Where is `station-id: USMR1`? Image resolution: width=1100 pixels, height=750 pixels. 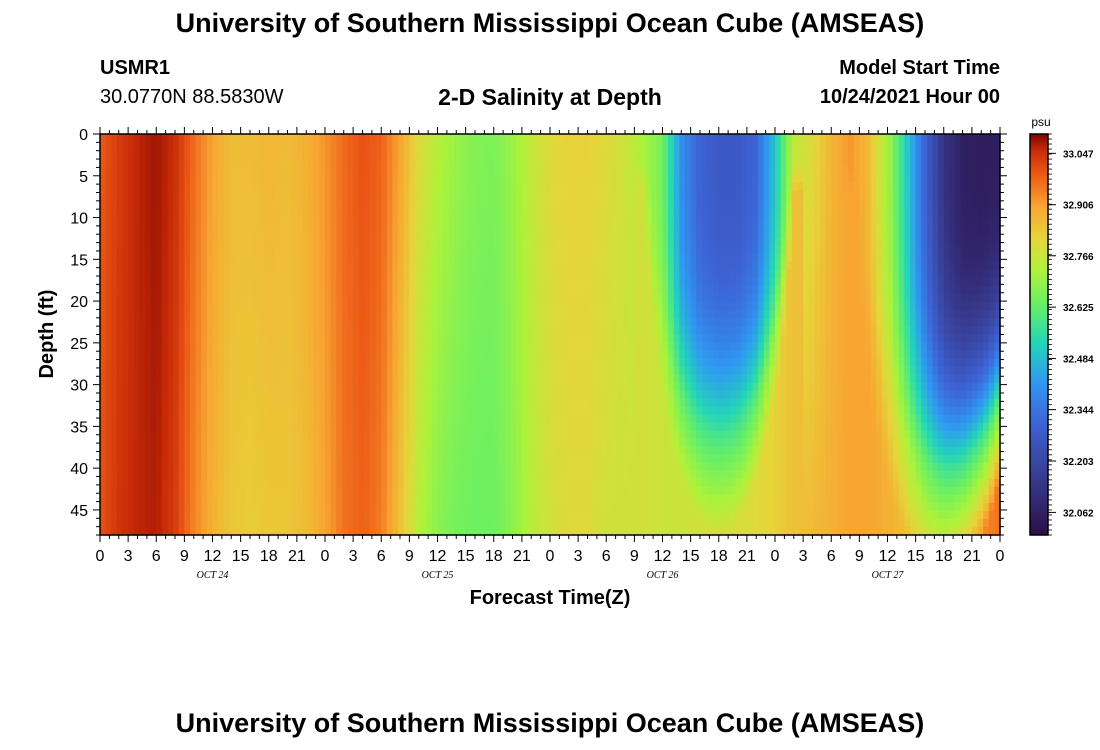
station-id: USMR1 is located at coordinates (135, 68).